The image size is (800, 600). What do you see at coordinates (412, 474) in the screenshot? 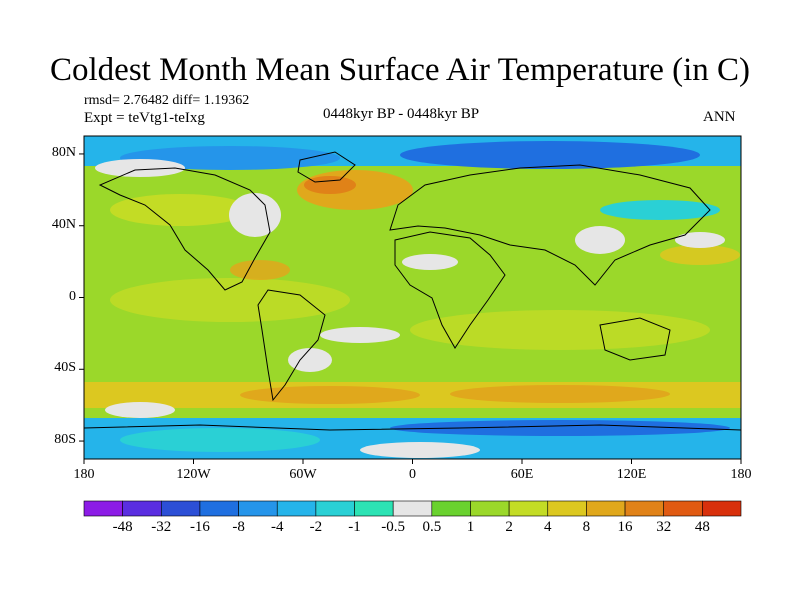
I see `x-tick-label: 0` at bounding box center [412, 474].